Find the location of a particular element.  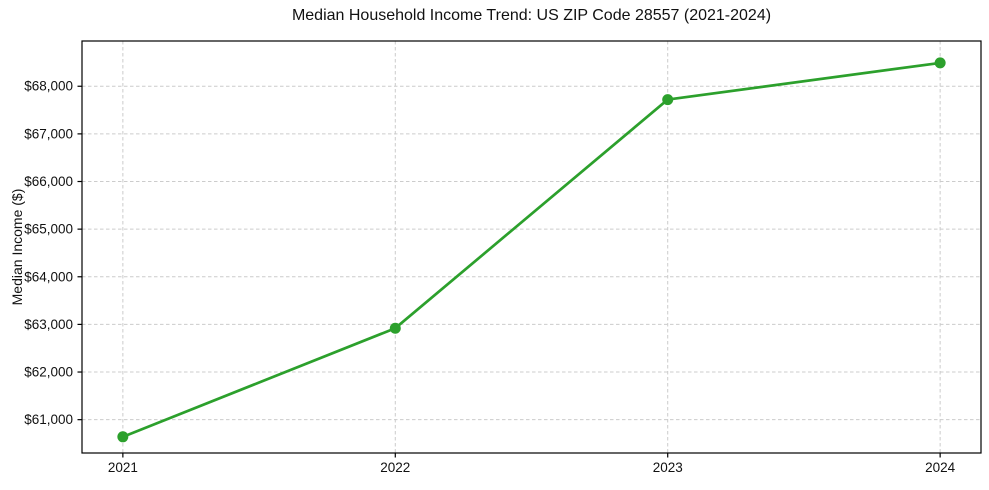

y-tick-label: $64,000 is located at coordinates (48, 276).